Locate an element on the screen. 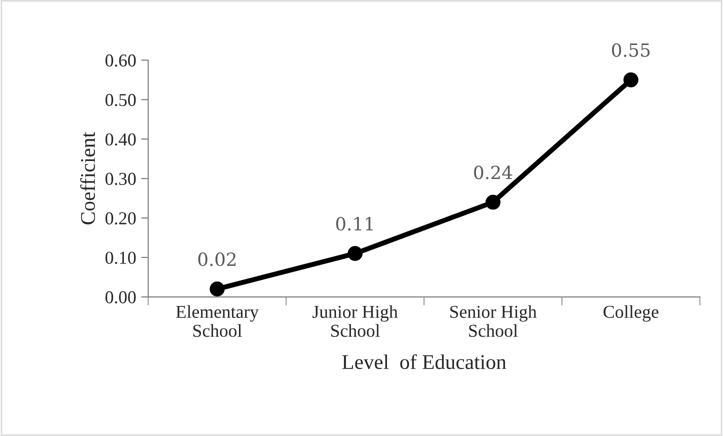 The height and width of the screenshot is (436, 723). data-label: 0.24 is located at coordinates (493, 173).